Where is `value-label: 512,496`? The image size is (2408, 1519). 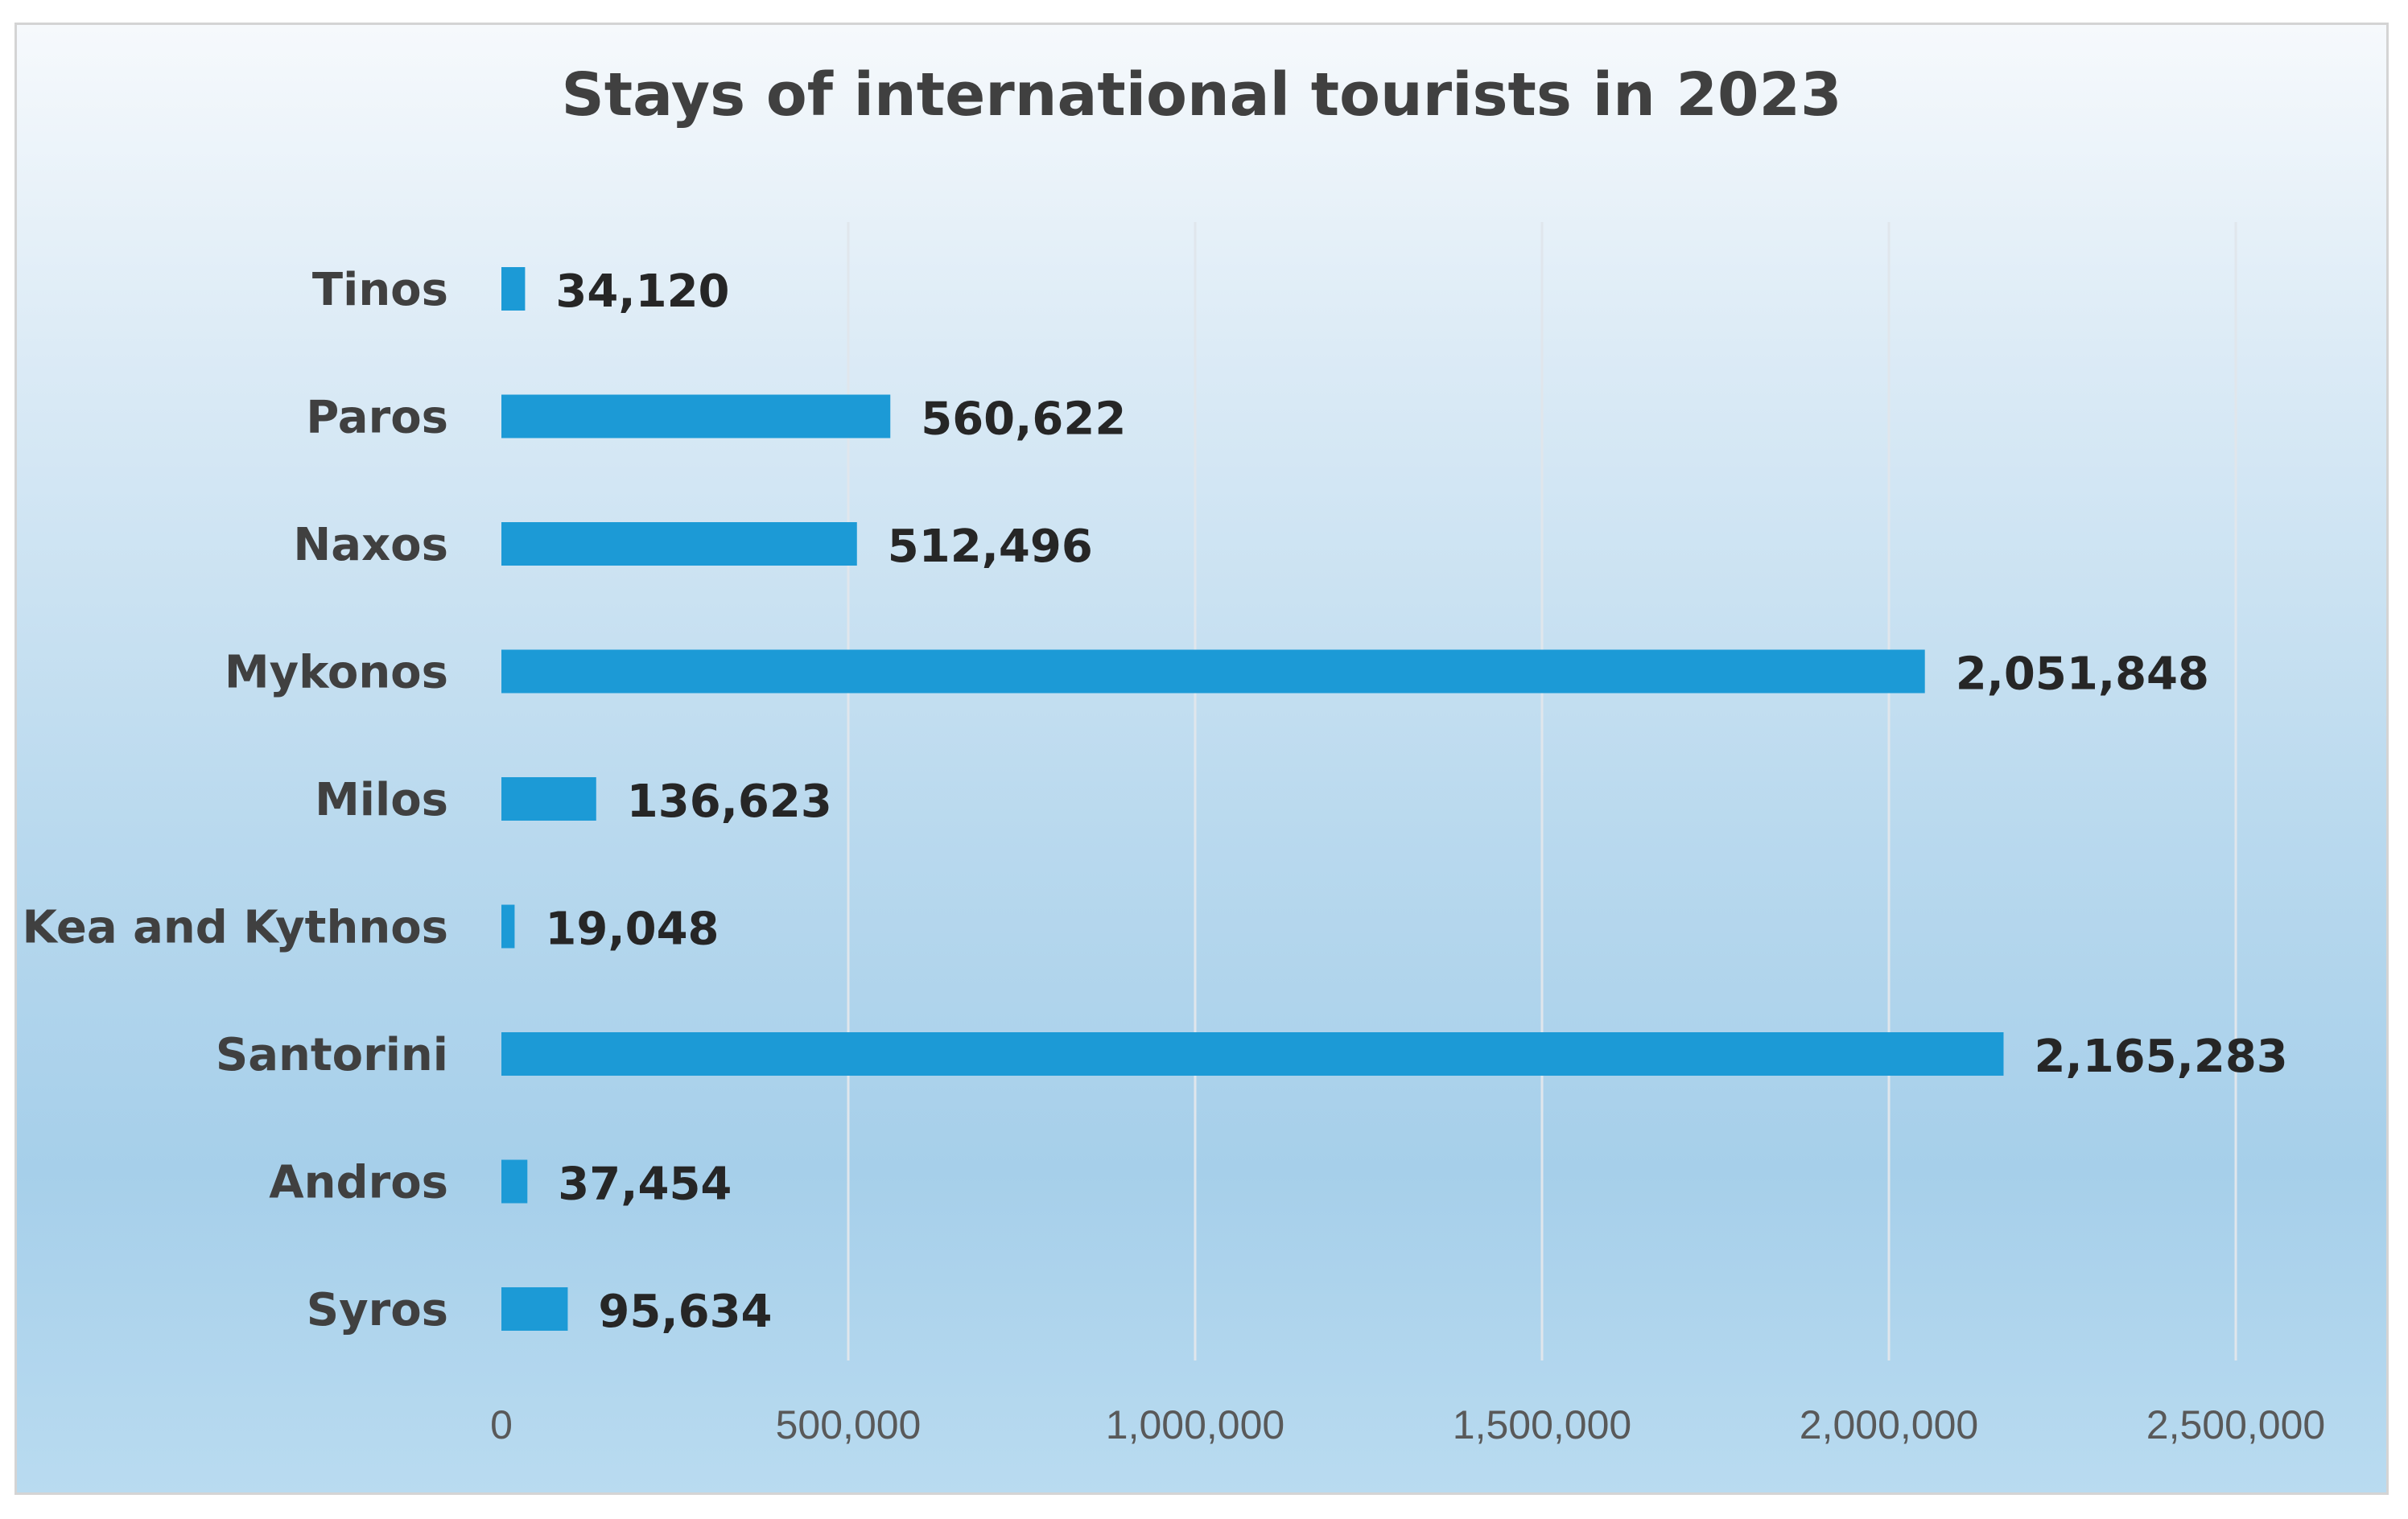 value-label: 512,496 is located at coordinates (990, 547).